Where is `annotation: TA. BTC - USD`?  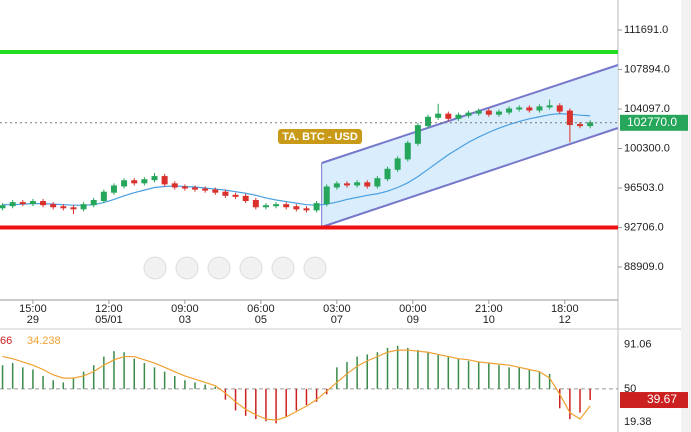 annotation: TA. BTC - USD is located at coordinates (320, 137).